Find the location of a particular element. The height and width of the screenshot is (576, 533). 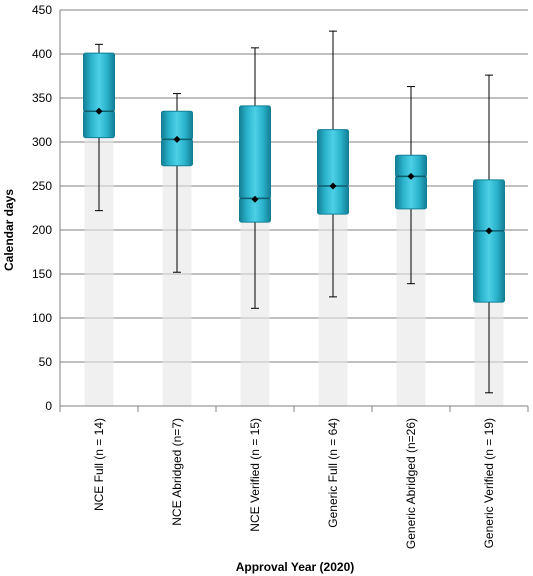

x-tick-label: Generic Verified (n = 19) is located at coordinates (489, 483).